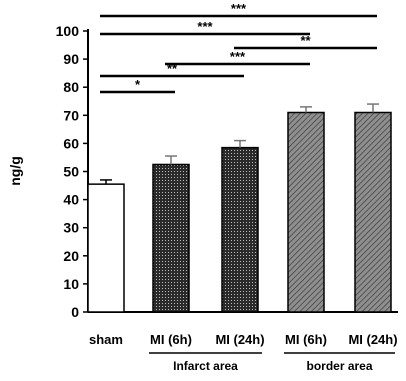 This screenshot has height=381, width=406. What do you see at coordinates (71, 172) in the screenshot?
I see `y-tick-label: 50` at bounding box center [71, 172].